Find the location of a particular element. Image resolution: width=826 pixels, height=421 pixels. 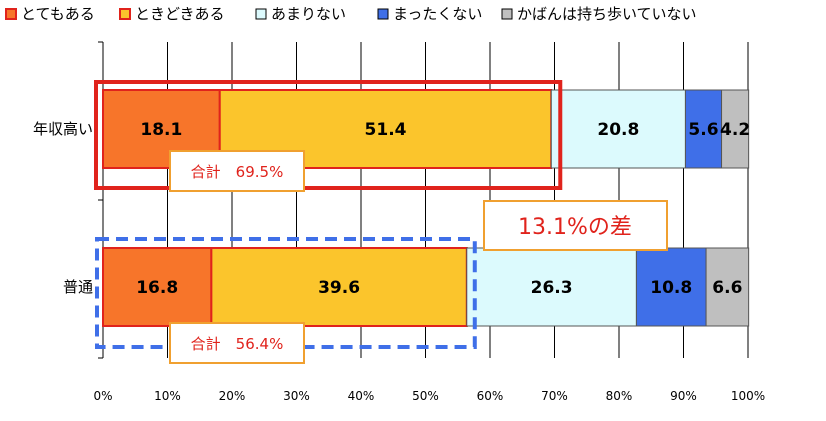

x-tick-label: 60% is located at coordinates (490, 396).